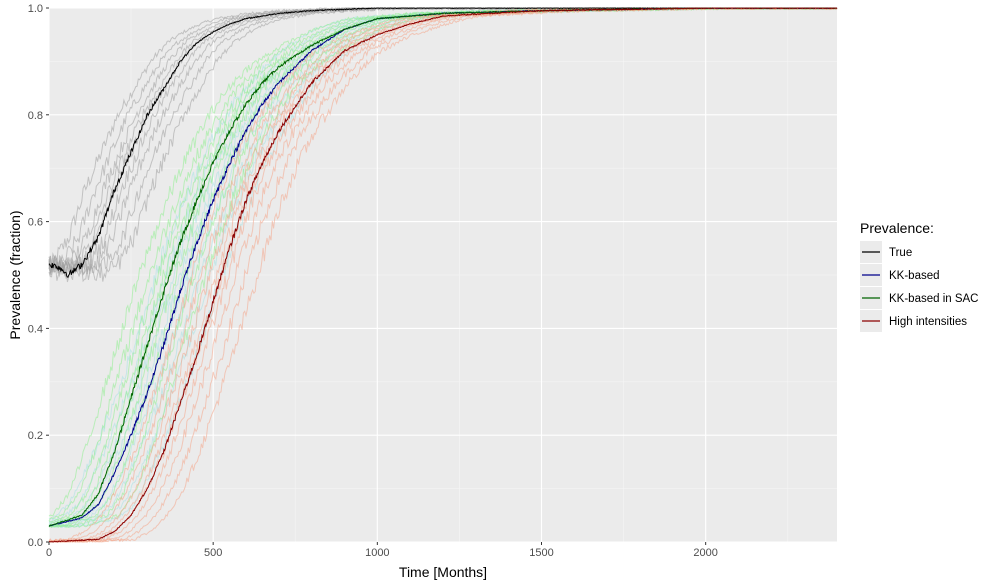 The image size is (1000, 587). I want to click on y-tick-label: 0.4, so click(35, 329).